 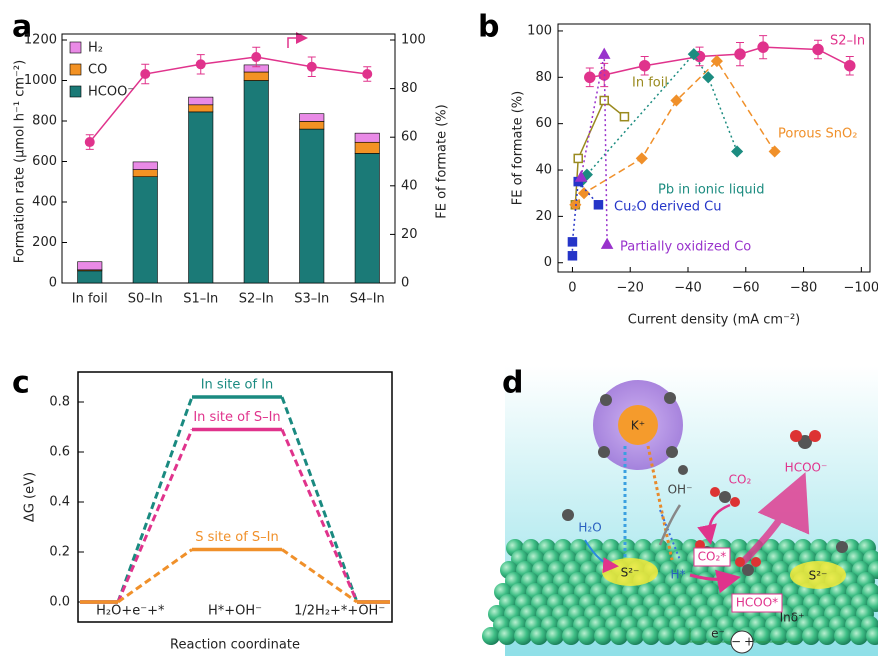 I want to click on y-tick-label: 200, so click(x=44, y=242).